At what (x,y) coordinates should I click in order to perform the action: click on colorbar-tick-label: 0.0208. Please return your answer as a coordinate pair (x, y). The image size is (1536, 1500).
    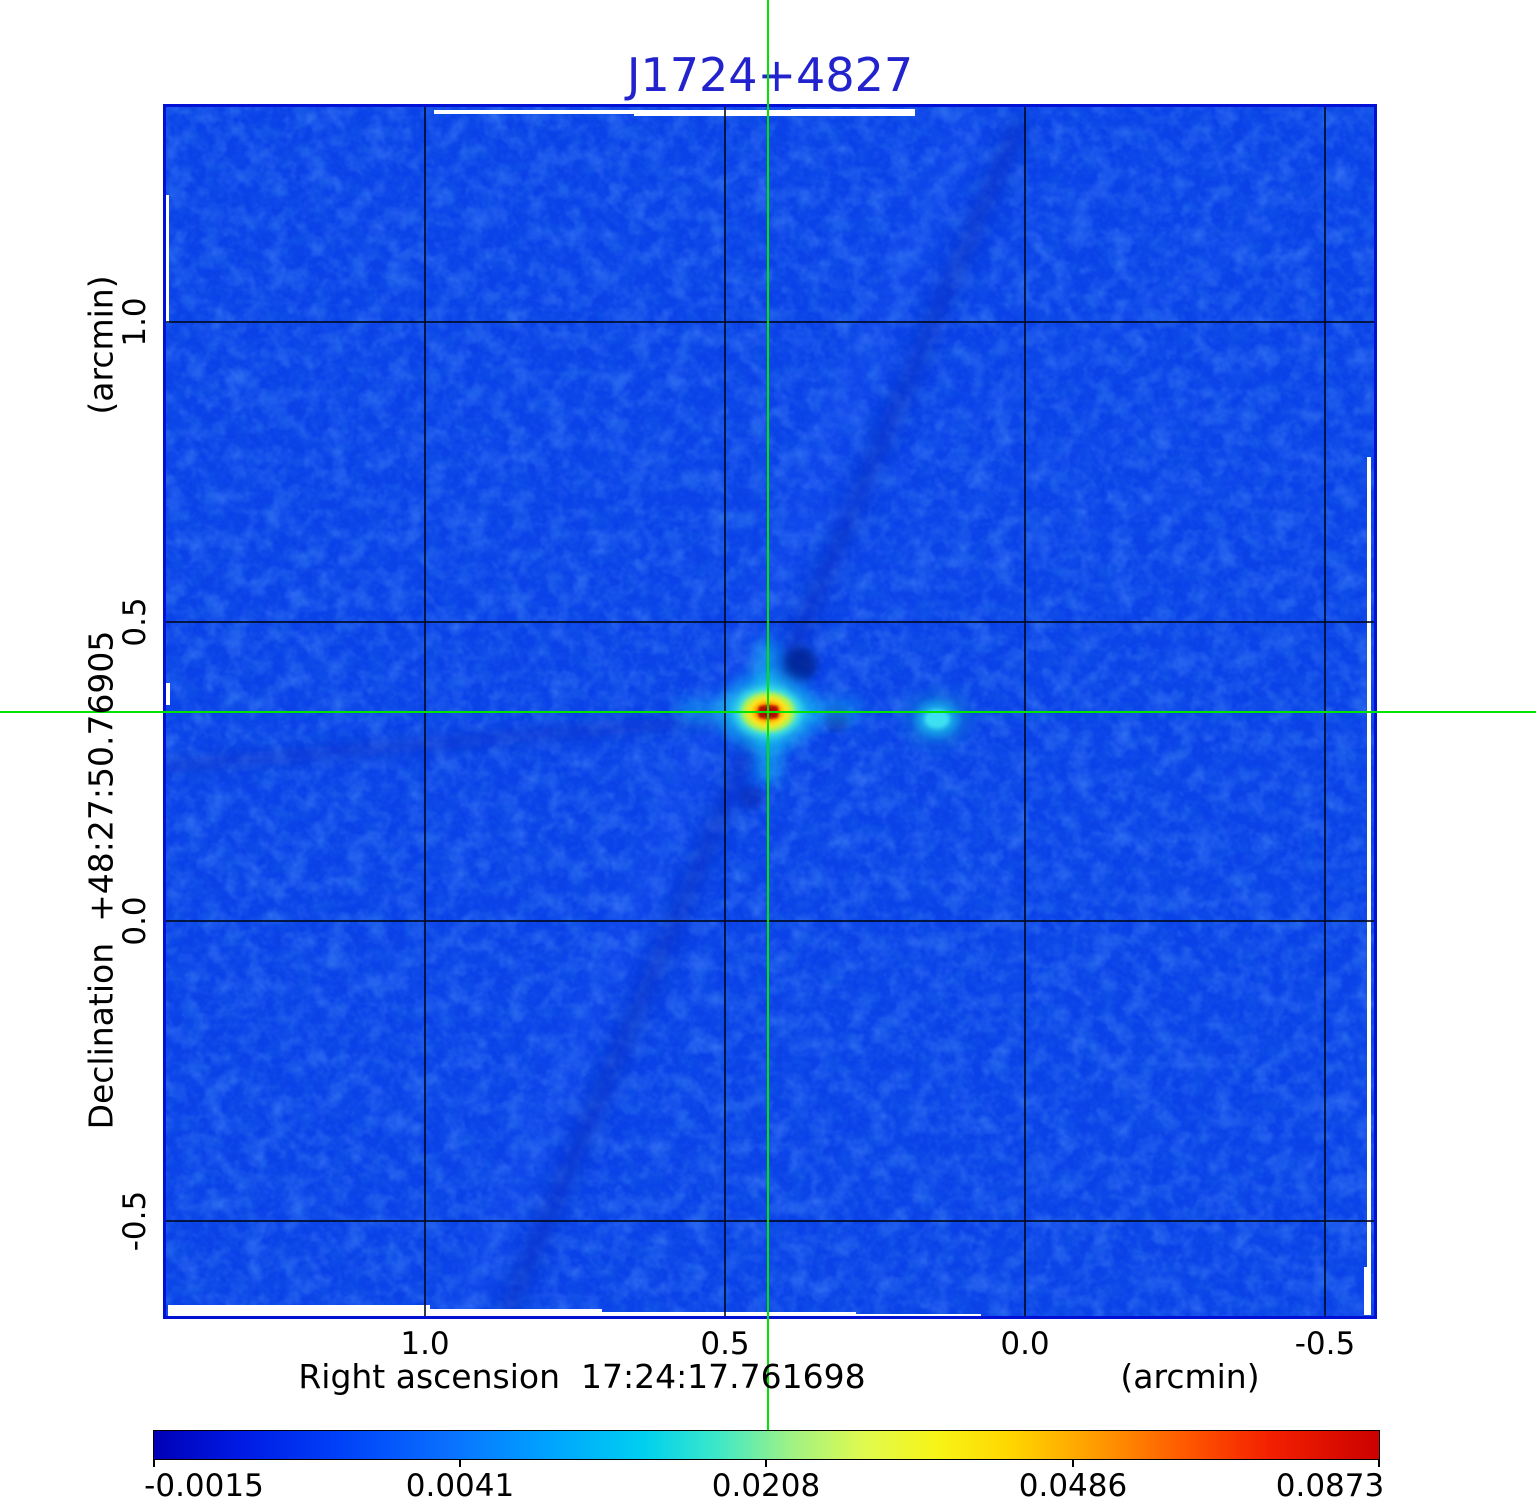
    Looking at the image, I should click on (766, 1484).